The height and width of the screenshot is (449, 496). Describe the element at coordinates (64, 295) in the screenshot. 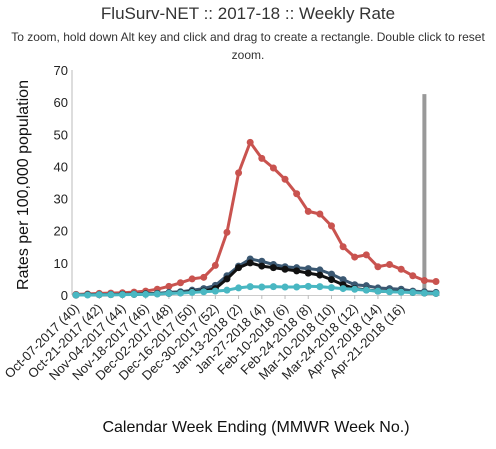

I see `y-tick-label: 0` at that location.